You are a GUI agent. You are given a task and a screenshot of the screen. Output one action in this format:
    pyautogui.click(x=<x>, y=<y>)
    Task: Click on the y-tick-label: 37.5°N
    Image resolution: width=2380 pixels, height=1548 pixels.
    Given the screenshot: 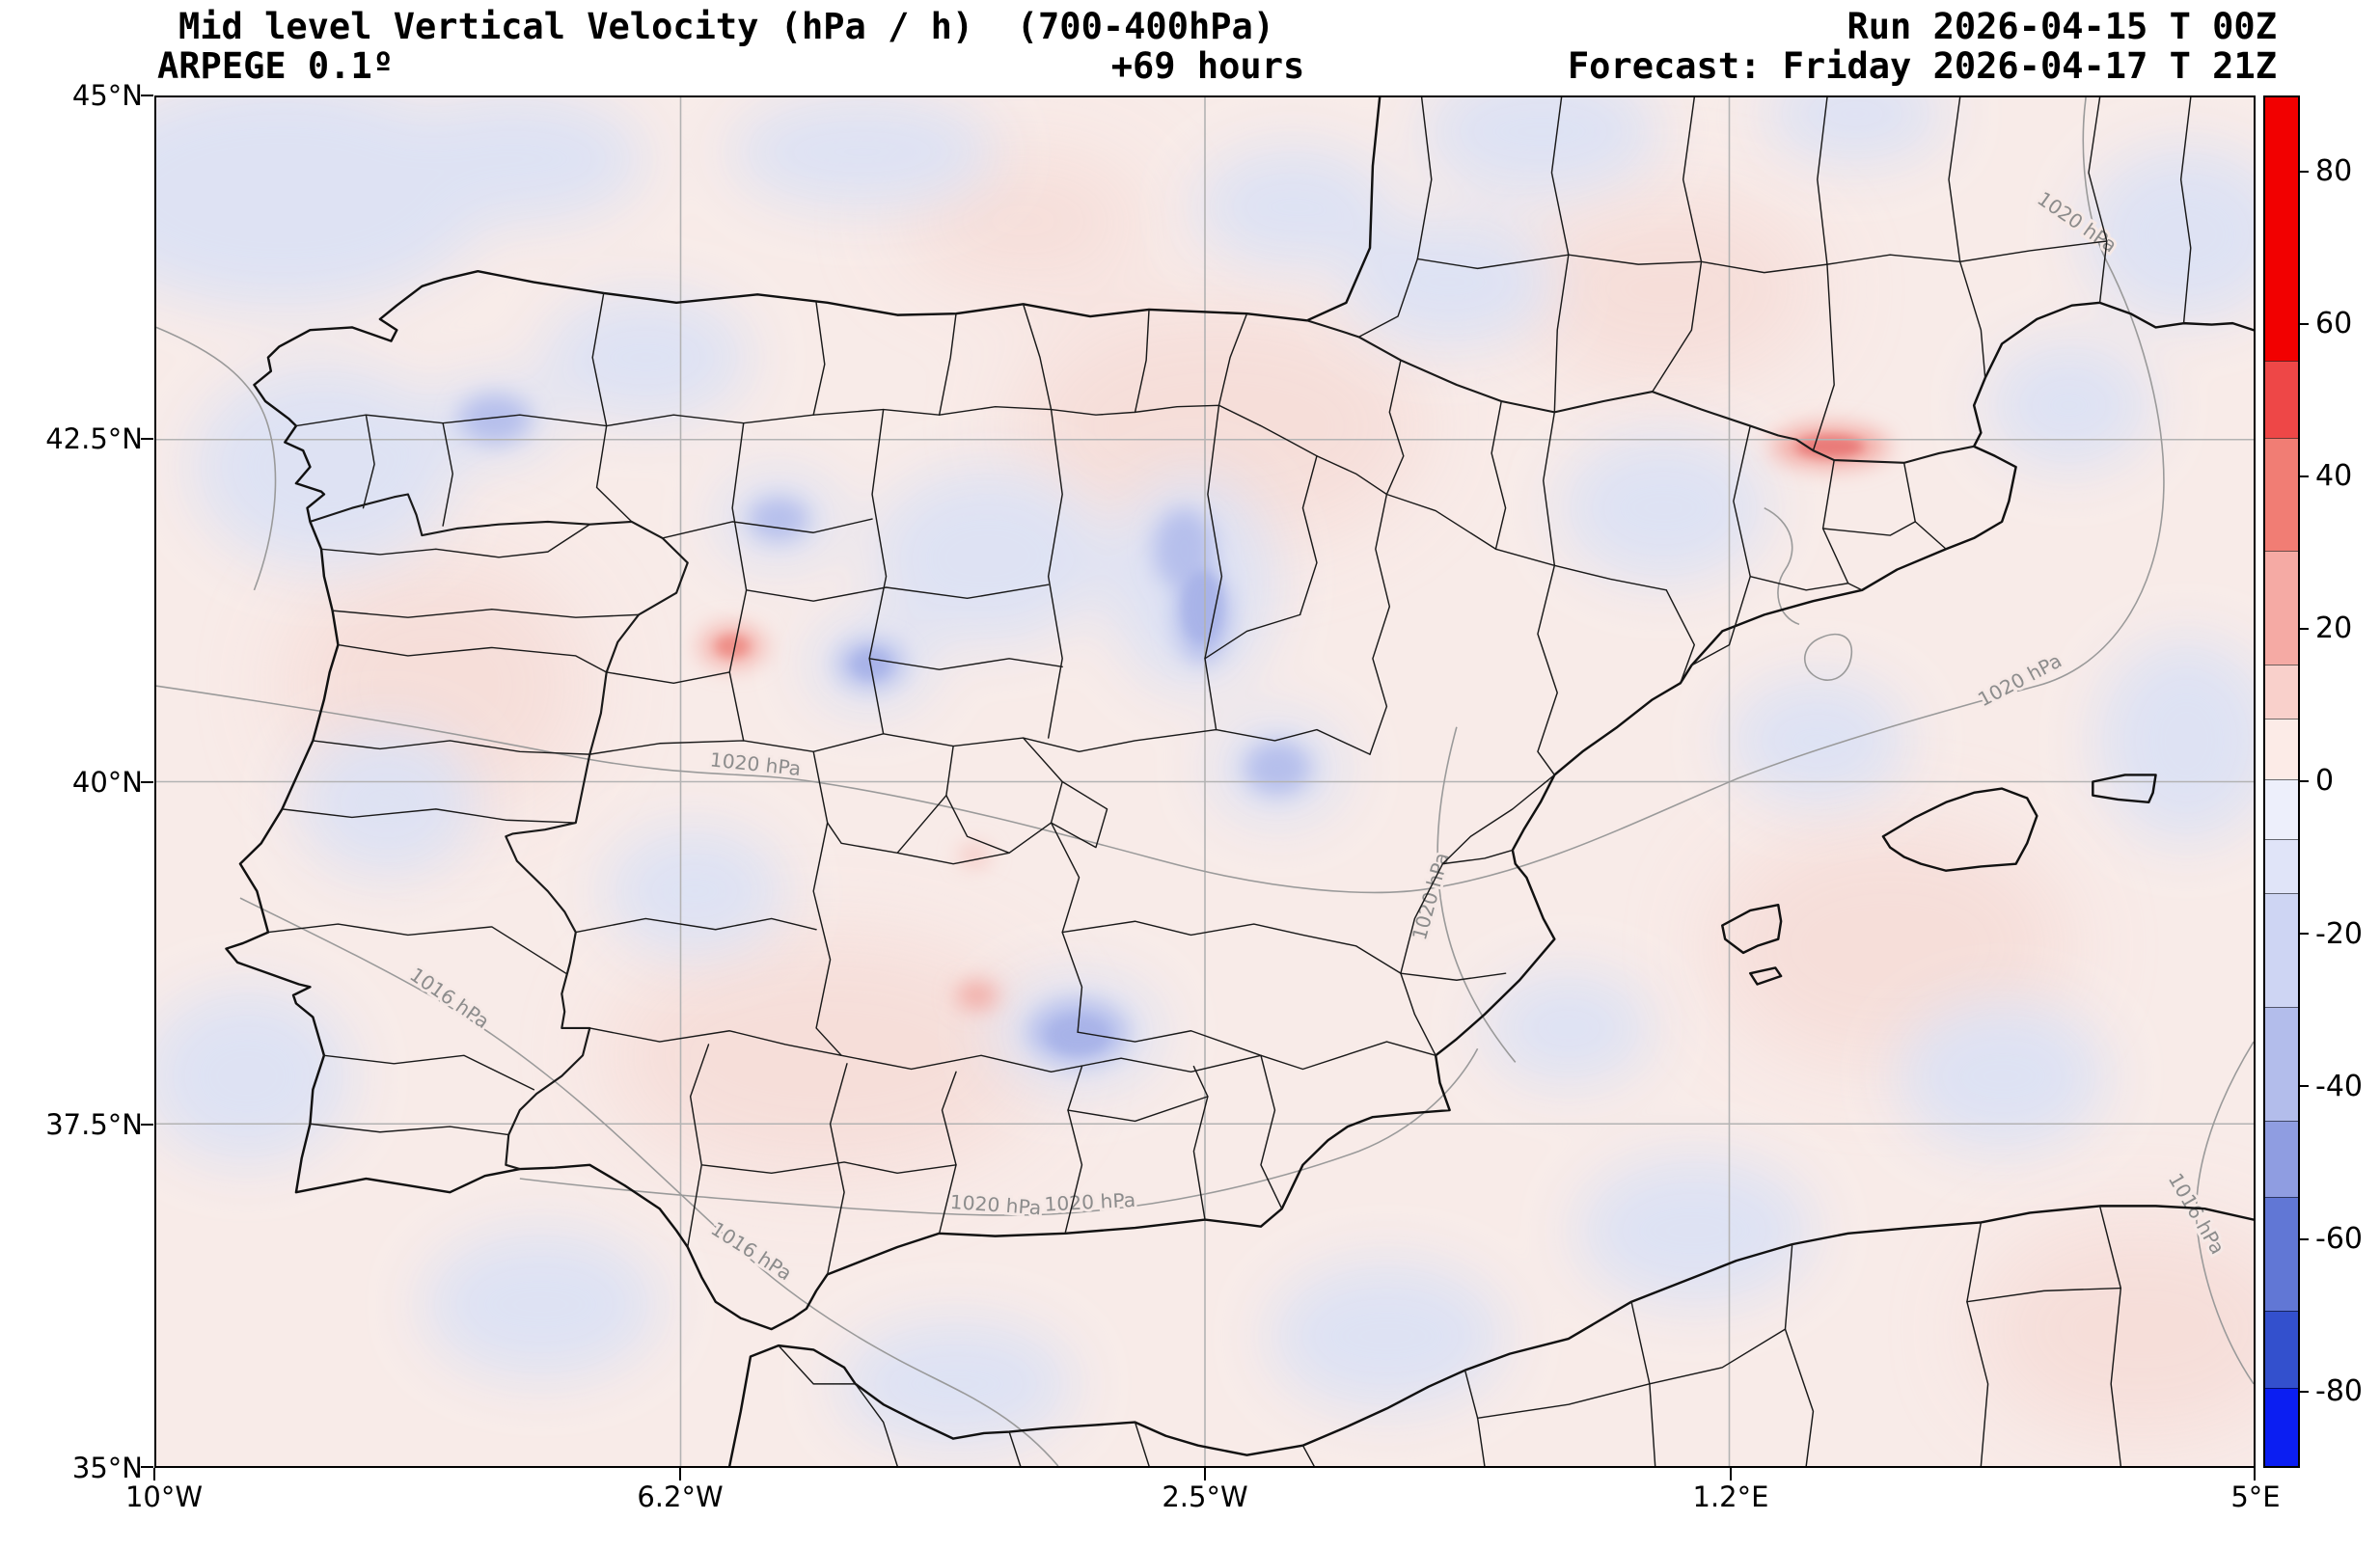 What is the action you would take?
    pyautogui.click(x=94, y=1124)
    